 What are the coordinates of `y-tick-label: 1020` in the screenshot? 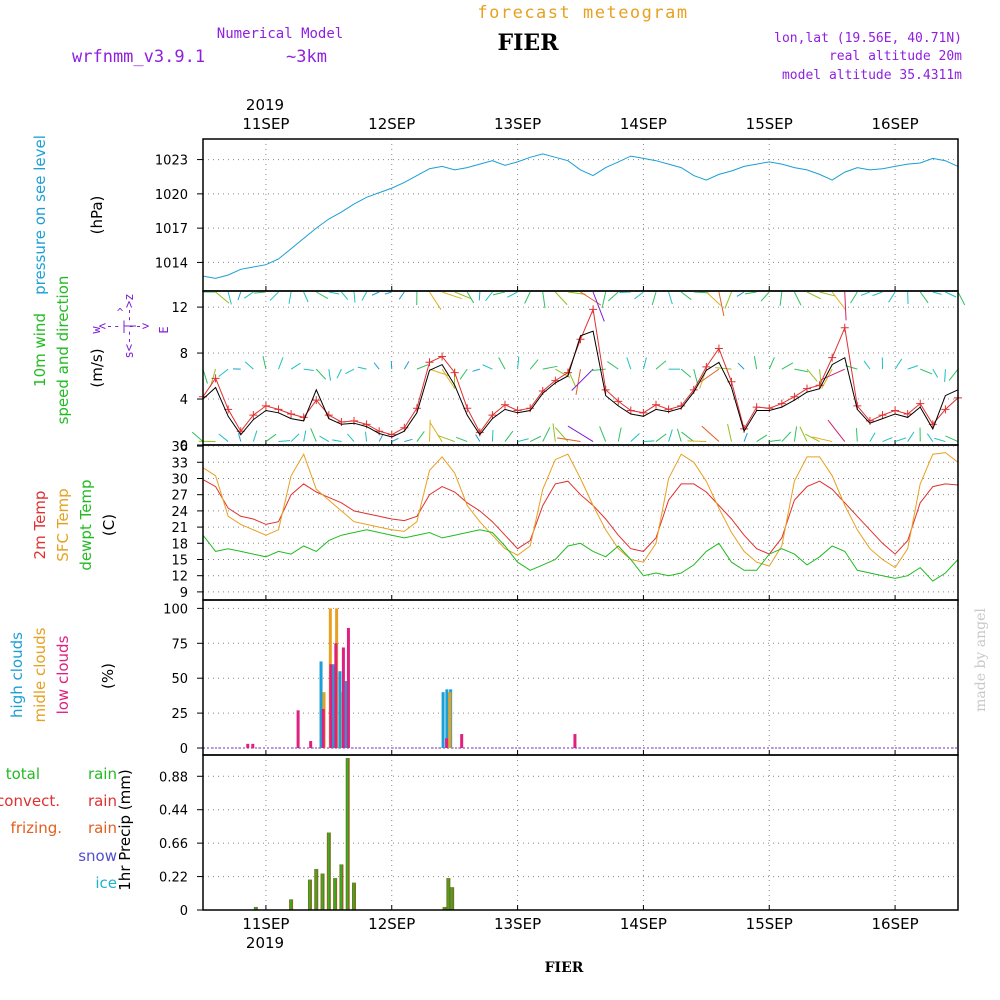 It's located at (171, 195).